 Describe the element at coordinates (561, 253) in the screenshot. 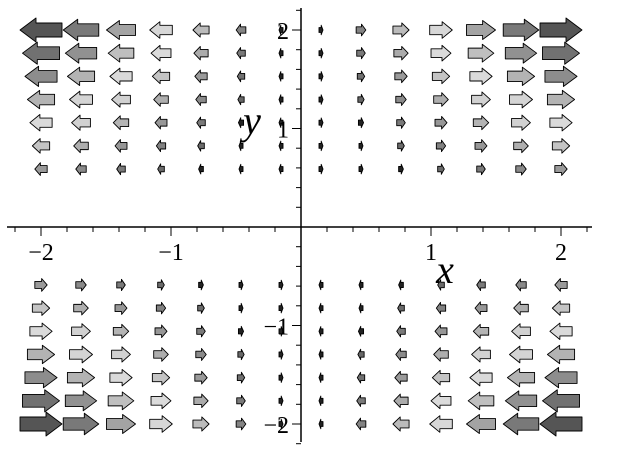

I see `x-tick-label: 2` at that location.